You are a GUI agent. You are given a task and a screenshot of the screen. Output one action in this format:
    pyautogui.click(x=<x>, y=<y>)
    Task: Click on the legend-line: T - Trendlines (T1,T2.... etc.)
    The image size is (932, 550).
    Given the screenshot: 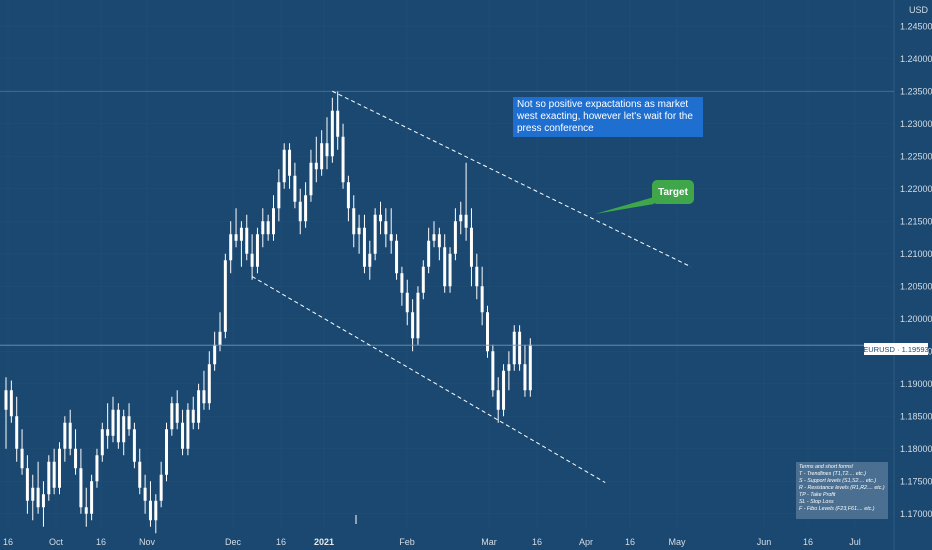 What is the action you would take?
    pyautogui.click(x=833, y=474)
    